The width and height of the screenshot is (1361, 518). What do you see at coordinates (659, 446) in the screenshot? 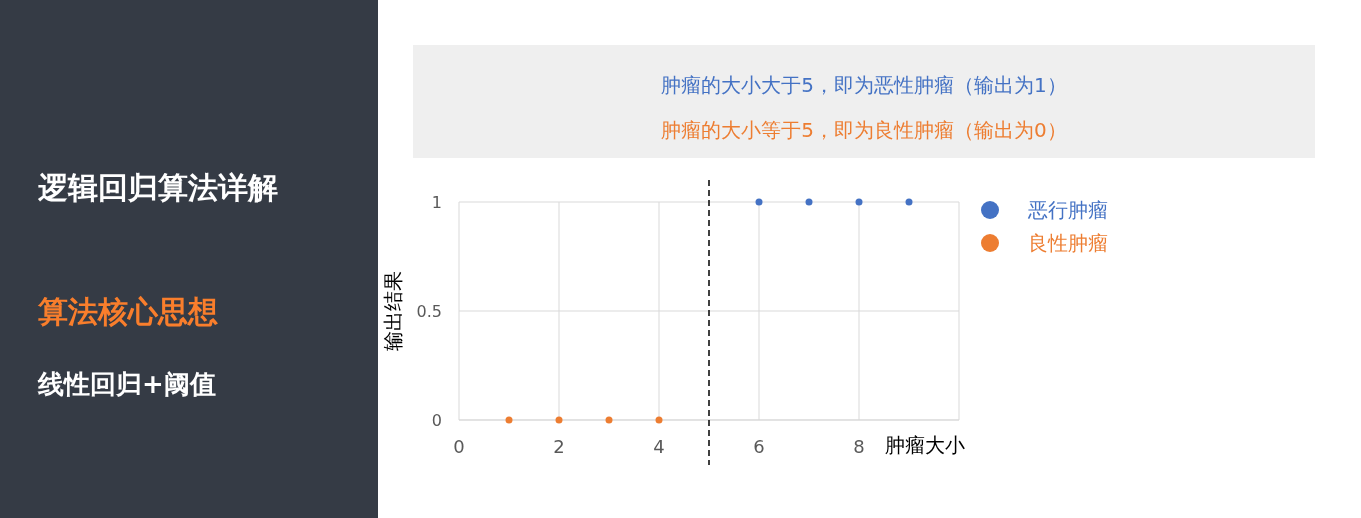
I see `x-tick-label: 4` at bounding box center [659, 446].